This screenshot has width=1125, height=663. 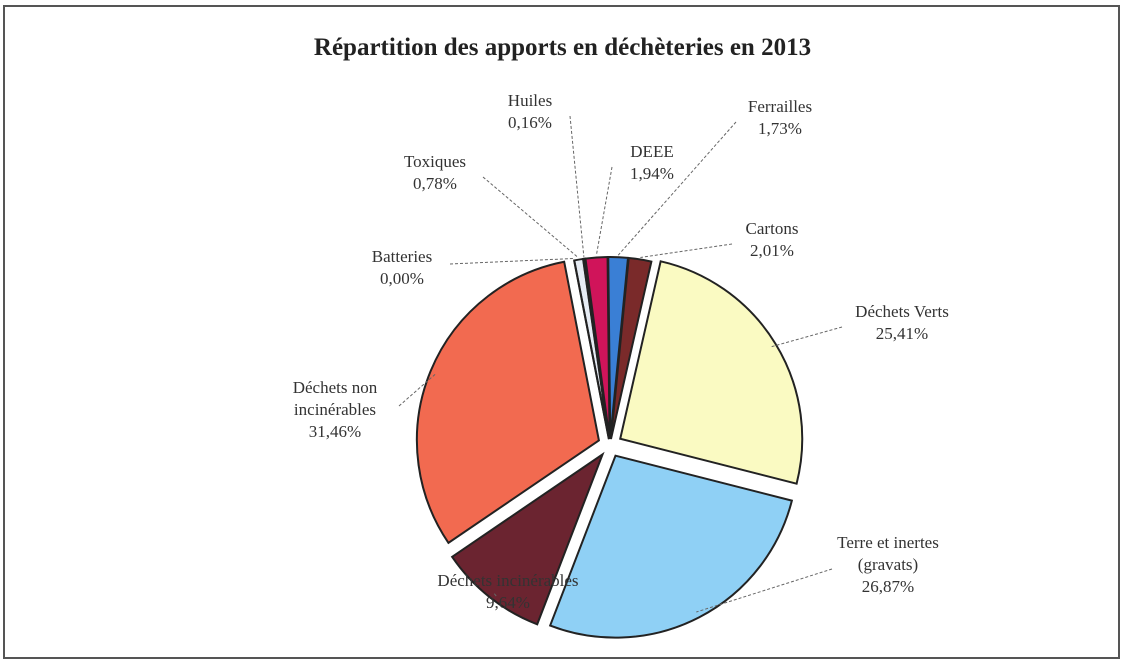 I want to click on value-label: 1,94%, so click(x=652, y=173).